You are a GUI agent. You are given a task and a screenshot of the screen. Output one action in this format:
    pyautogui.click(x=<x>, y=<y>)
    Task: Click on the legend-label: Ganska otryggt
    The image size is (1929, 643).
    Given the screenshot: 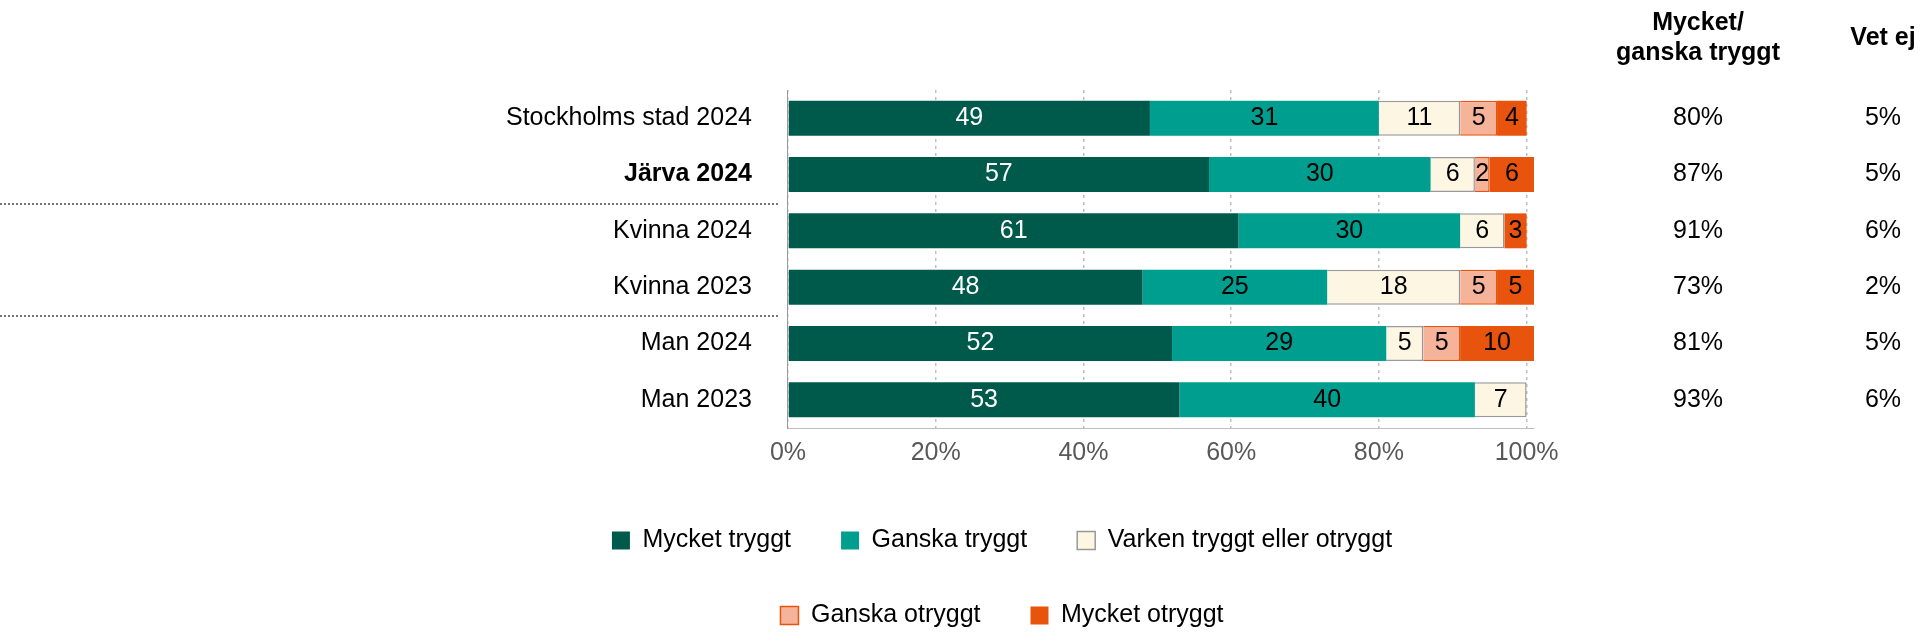 What is the action you would take?
    pyautogui.click(x=895, y=613)
    